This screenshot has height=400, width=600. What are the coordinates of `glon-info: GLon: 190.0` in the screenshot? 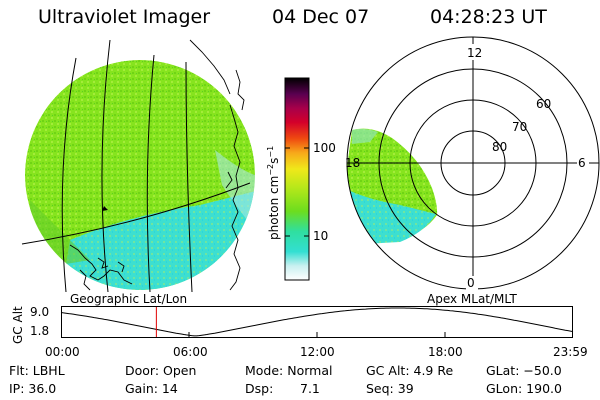 It's located at (524, 388).